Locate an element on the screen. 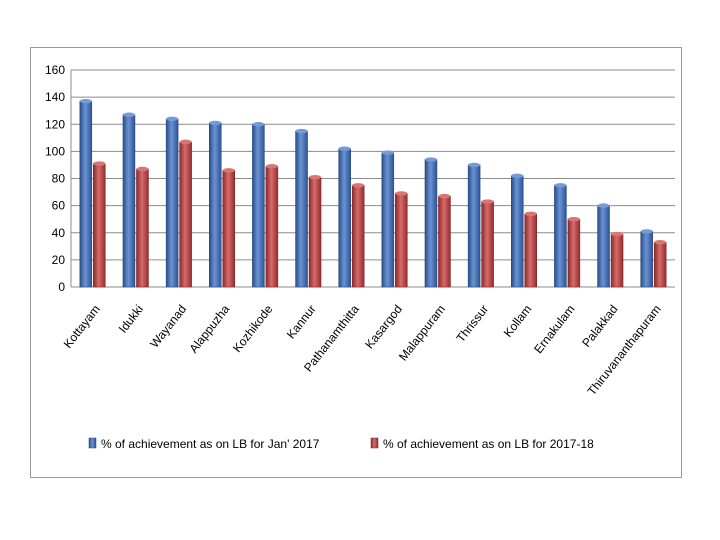 The image size is (720, 540). x-tick-label: Thrissur is located at coordinates (473, 323).